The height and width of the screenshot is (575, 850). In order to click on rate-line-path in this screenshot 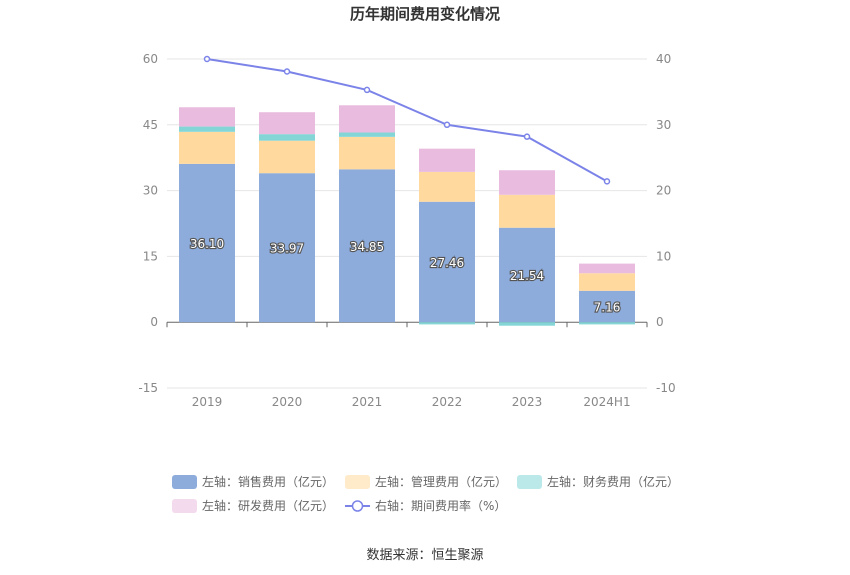, I will do `click(407, 120)`.